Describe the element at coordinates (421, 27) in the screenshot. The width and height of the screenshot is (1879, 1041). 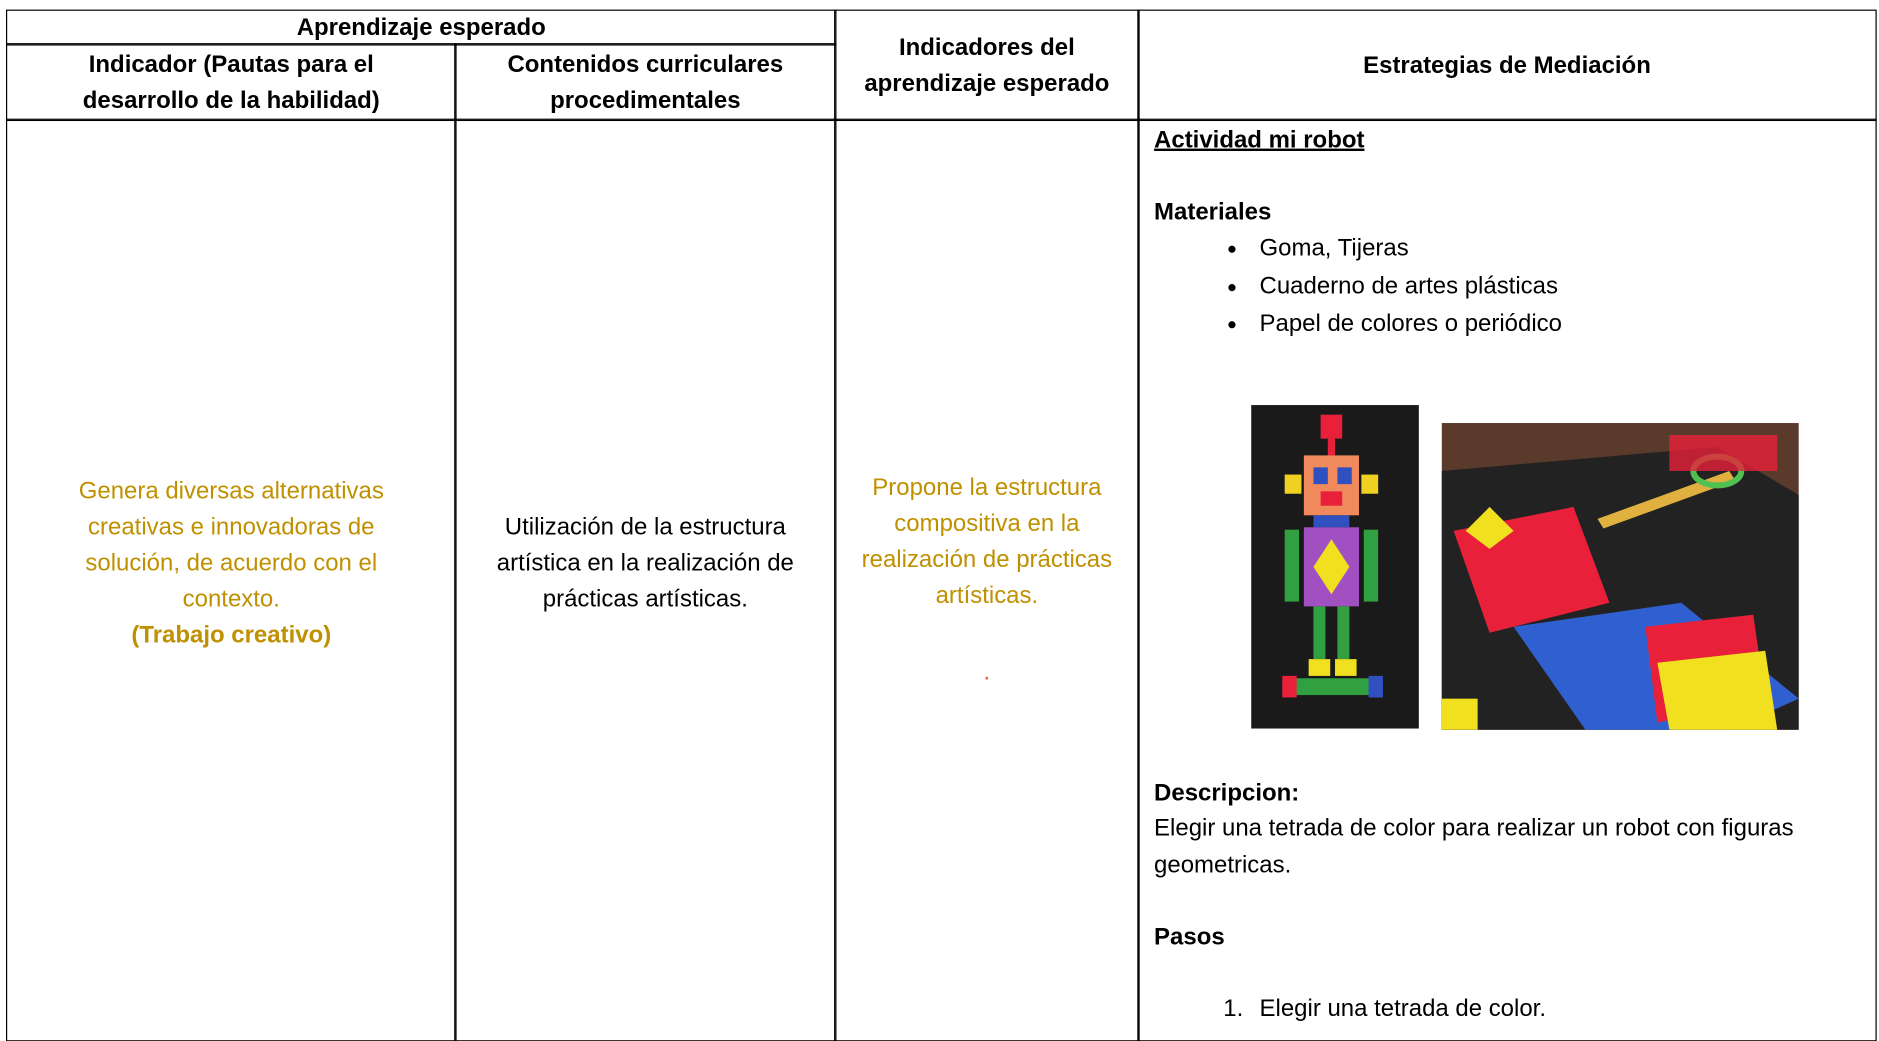
I see `group-header: Aprendizaje esperado` at that location.